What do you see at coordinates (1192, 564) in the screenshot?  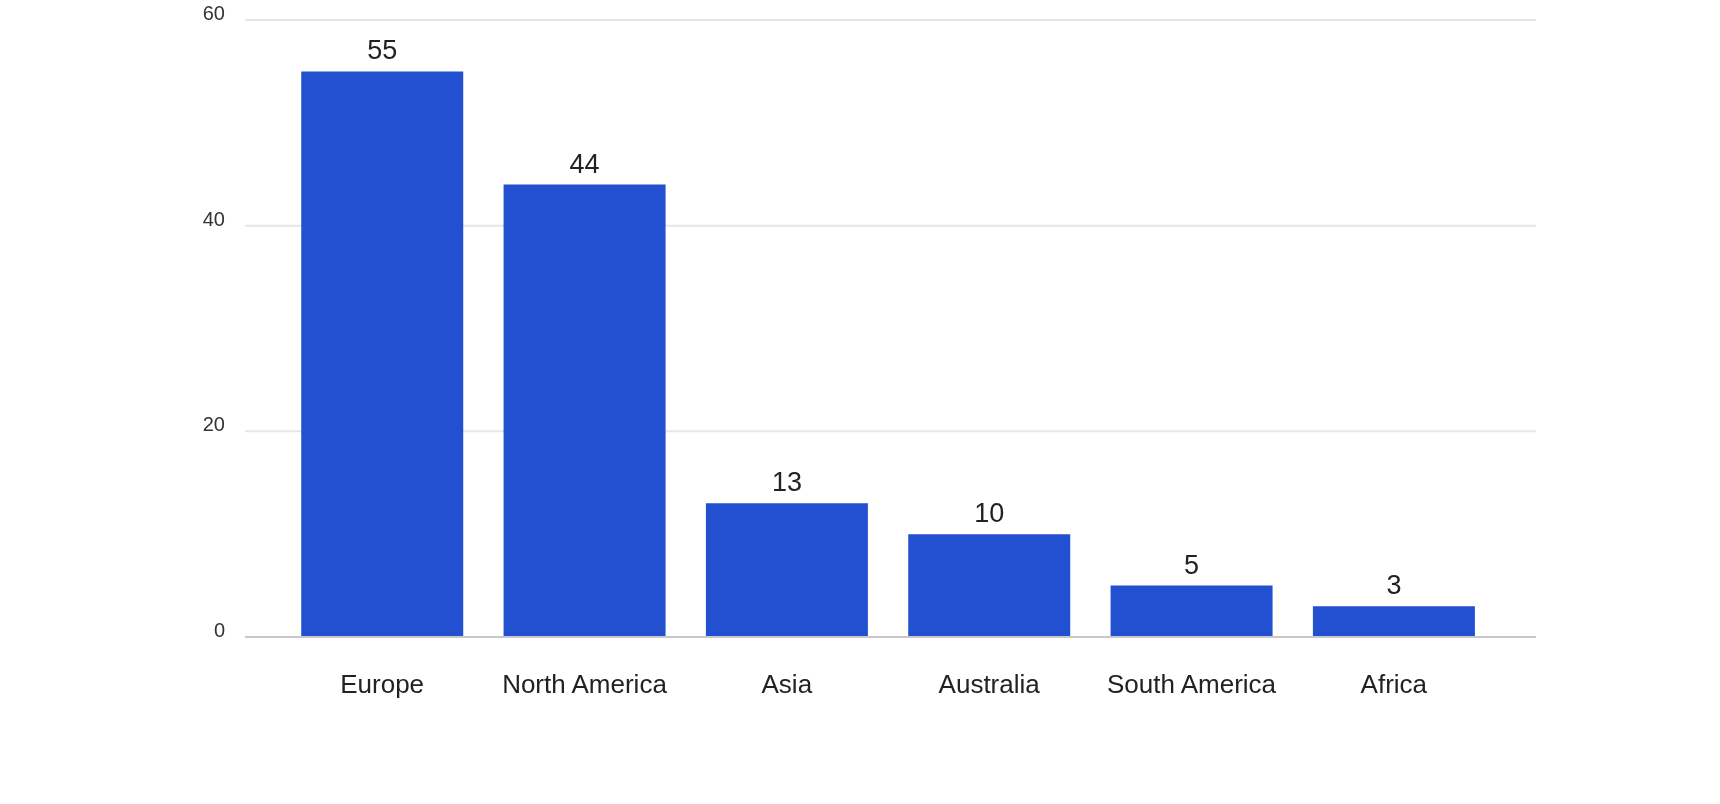 I see `data-label: 5` at bounding box center [1192, 564].